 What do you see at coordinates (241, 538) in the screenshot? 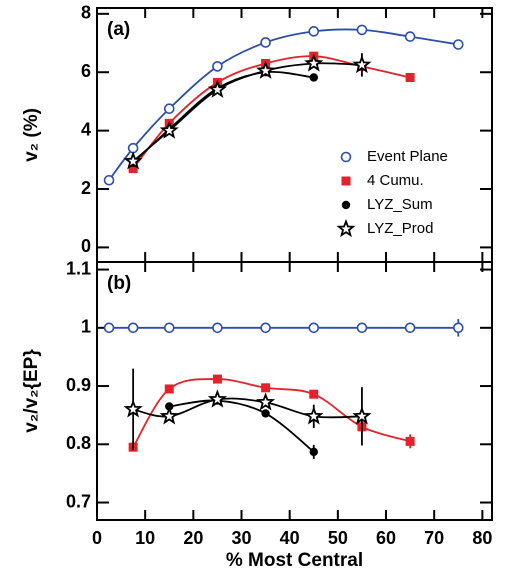
I see `x-tick-label: 30` at bounding box center [241, 538].